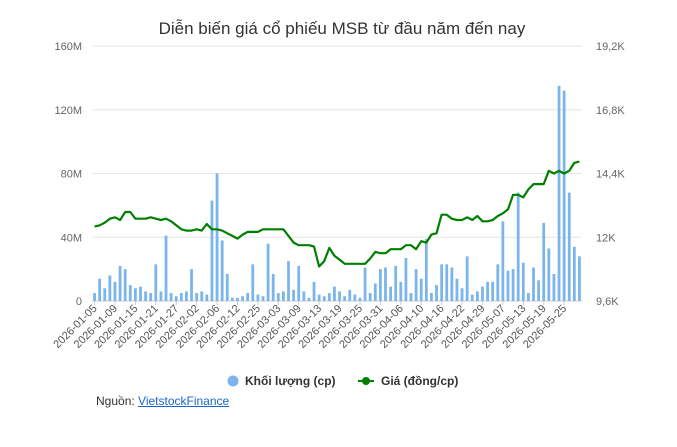 The image size is (677, 447). Describe the element at coordinates (610, 111) in the screenshot. I see `right-axis-tick: 16,8K` at that location.